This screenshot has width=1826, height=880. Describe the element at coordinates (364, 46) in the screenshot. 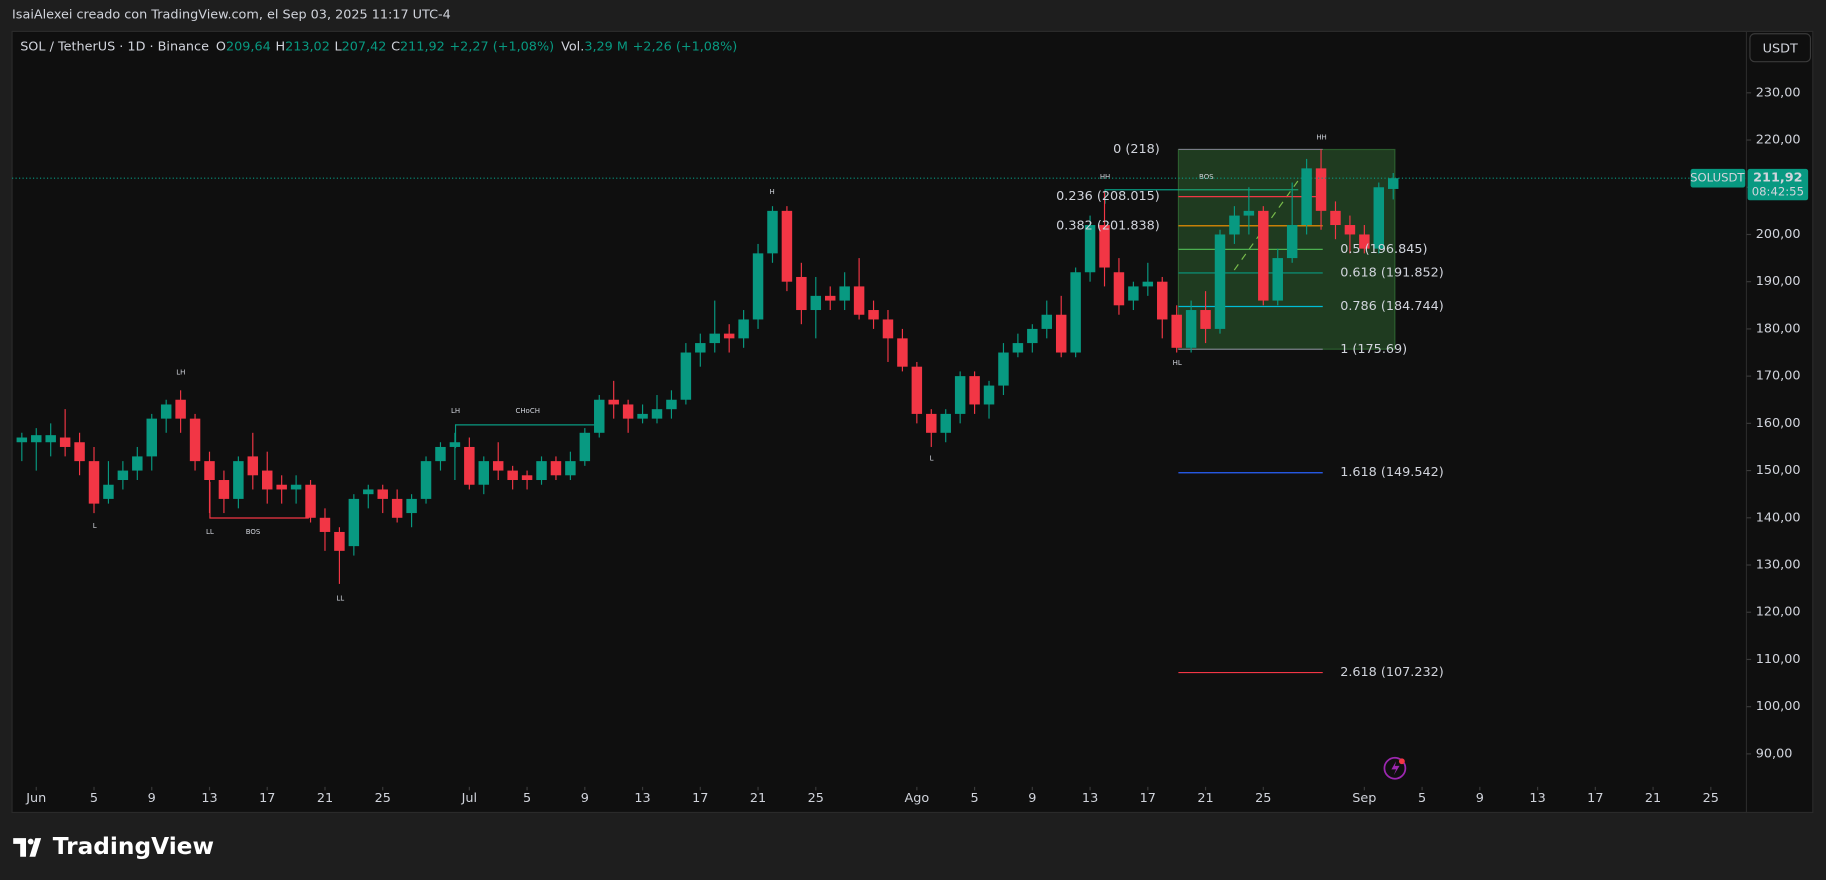

I see `ohlc-value: 207,42` at that location.